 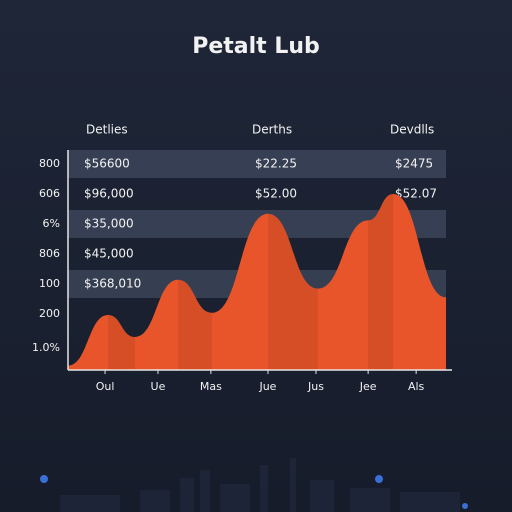 I want to click on table-cell: $368,010, so click(x=112, y=284).